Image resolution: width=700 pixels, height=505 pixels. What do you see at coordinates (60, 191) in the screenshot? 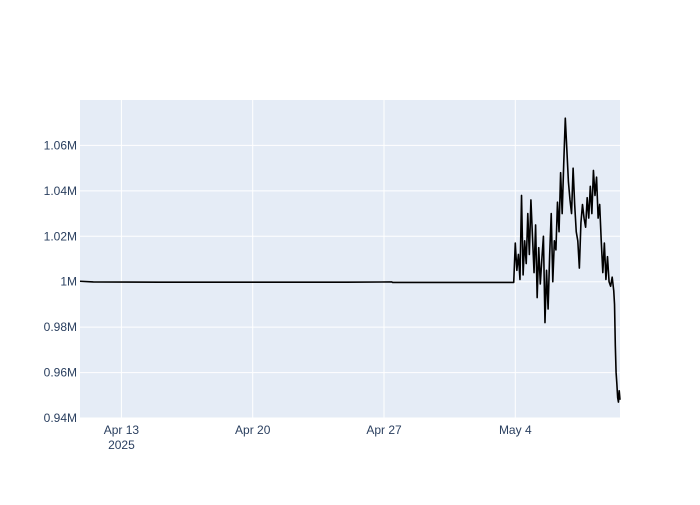
I see `y-tick-label: 1.04M` at bounding box center [60, 191].